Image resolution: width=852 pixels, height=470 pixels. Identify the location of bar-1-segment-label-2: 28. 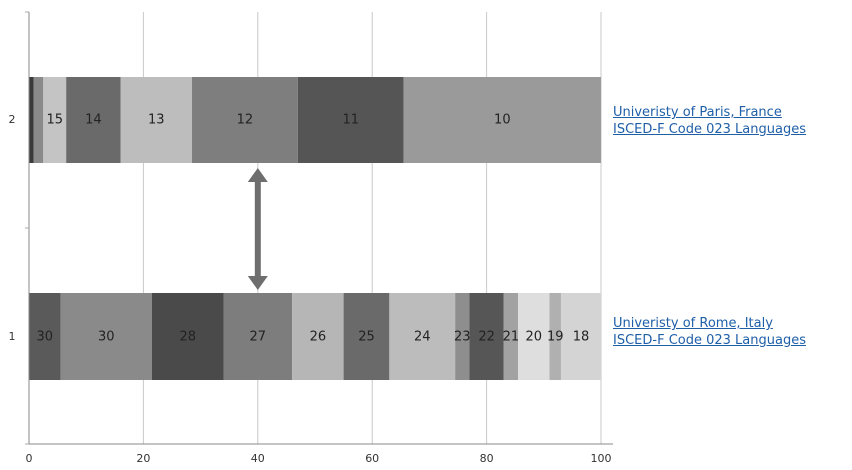
(187, 337).